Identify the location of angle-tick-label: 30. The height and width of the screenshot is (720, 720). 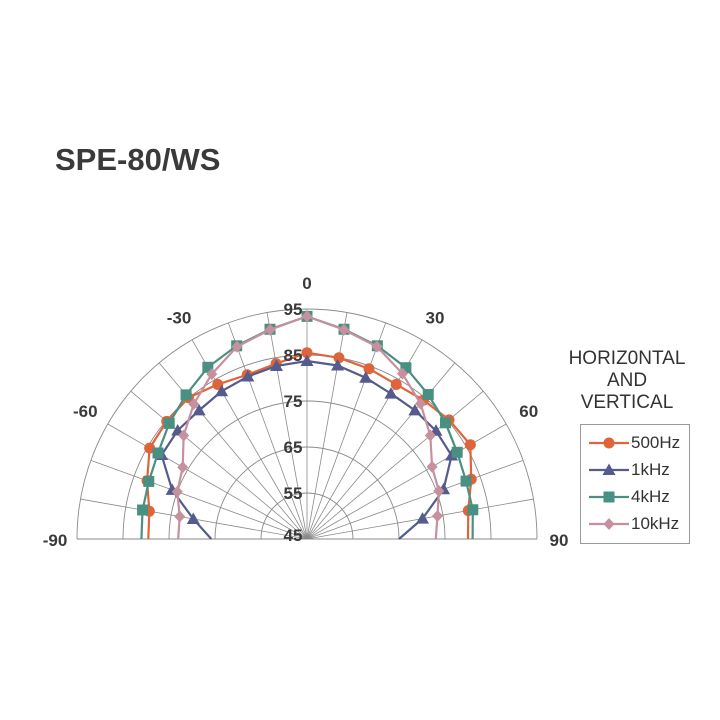
(435, 317).